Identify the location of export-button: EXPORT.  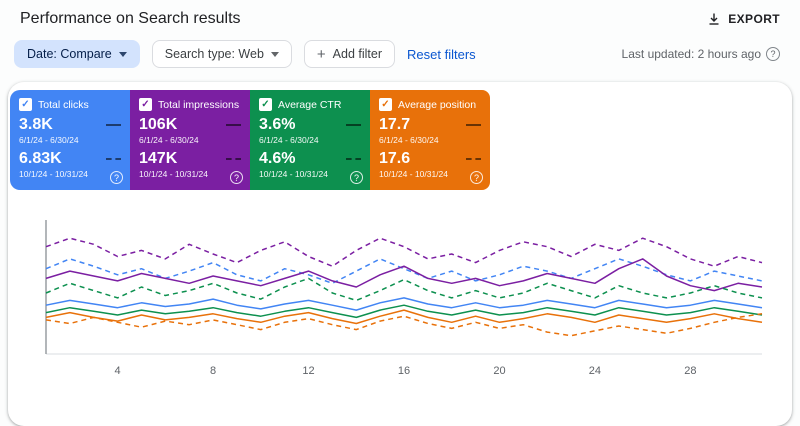
(743, 19).